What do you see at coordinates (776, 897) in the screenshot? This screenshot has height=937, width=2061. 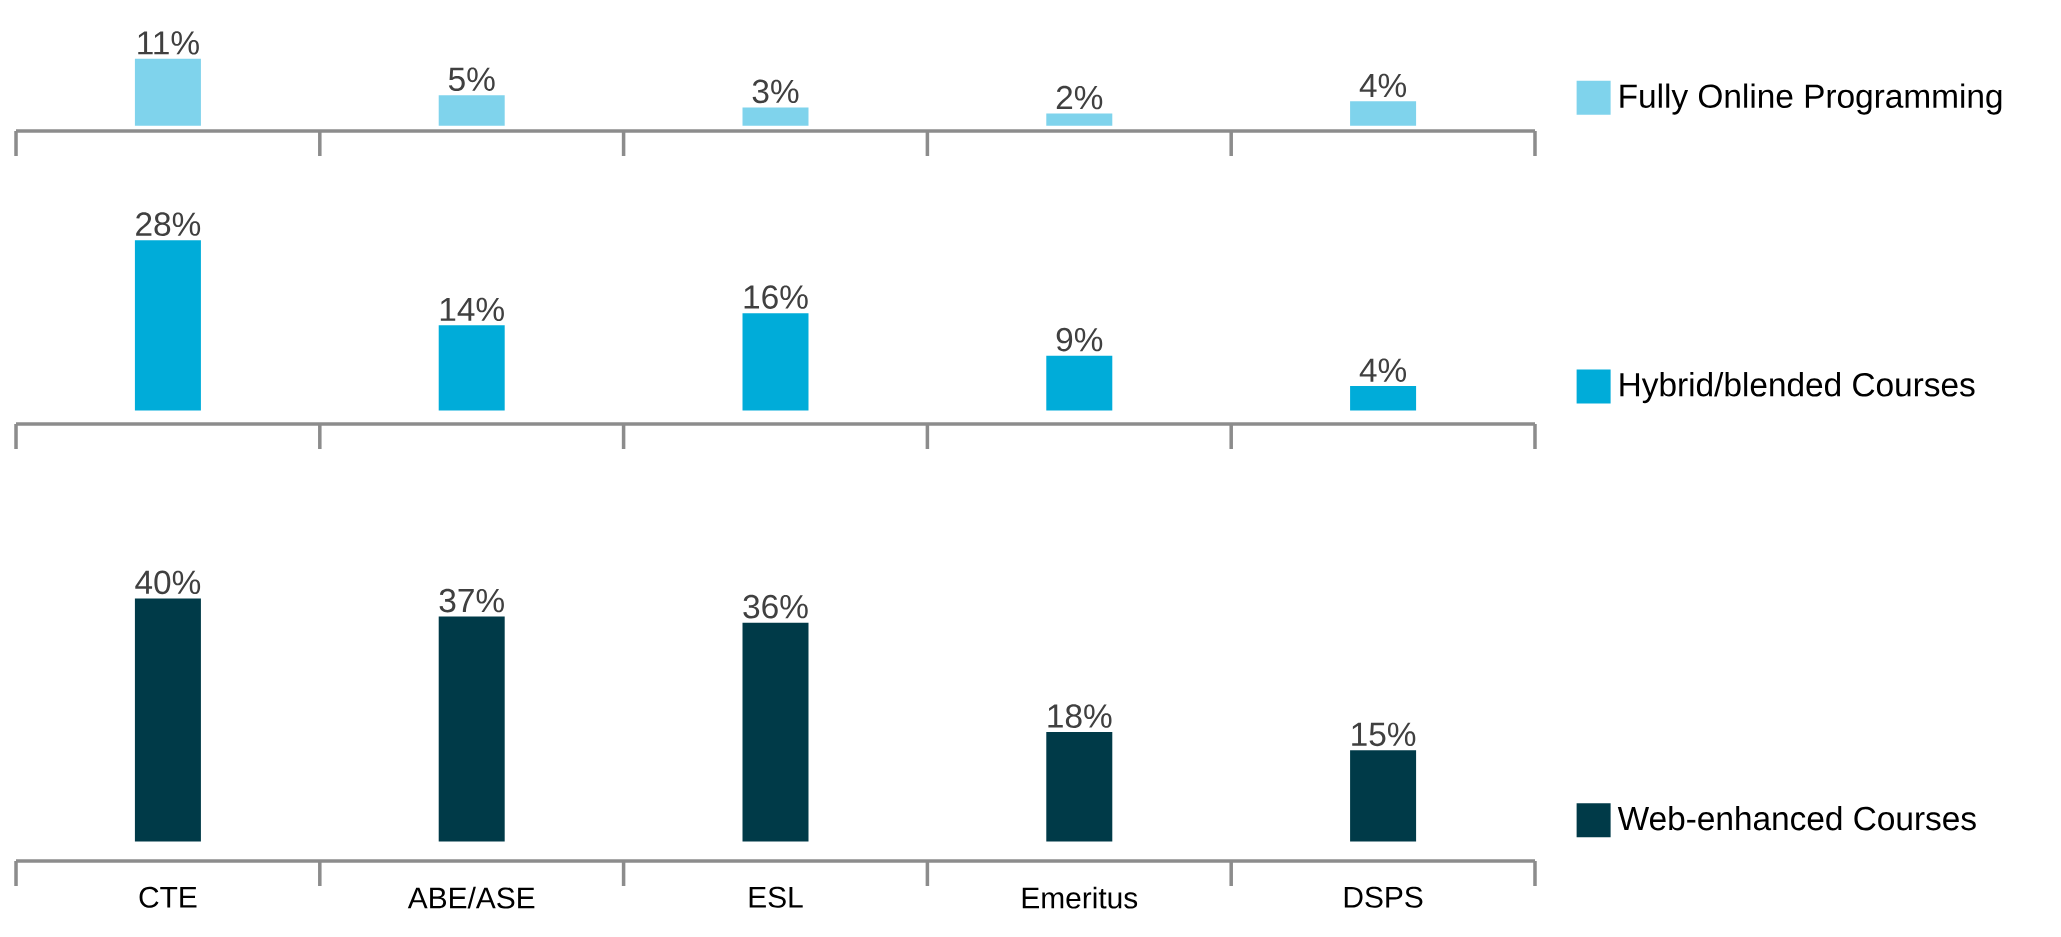 I see `x-tick-label: ESL` at bounding box center [776, 897].